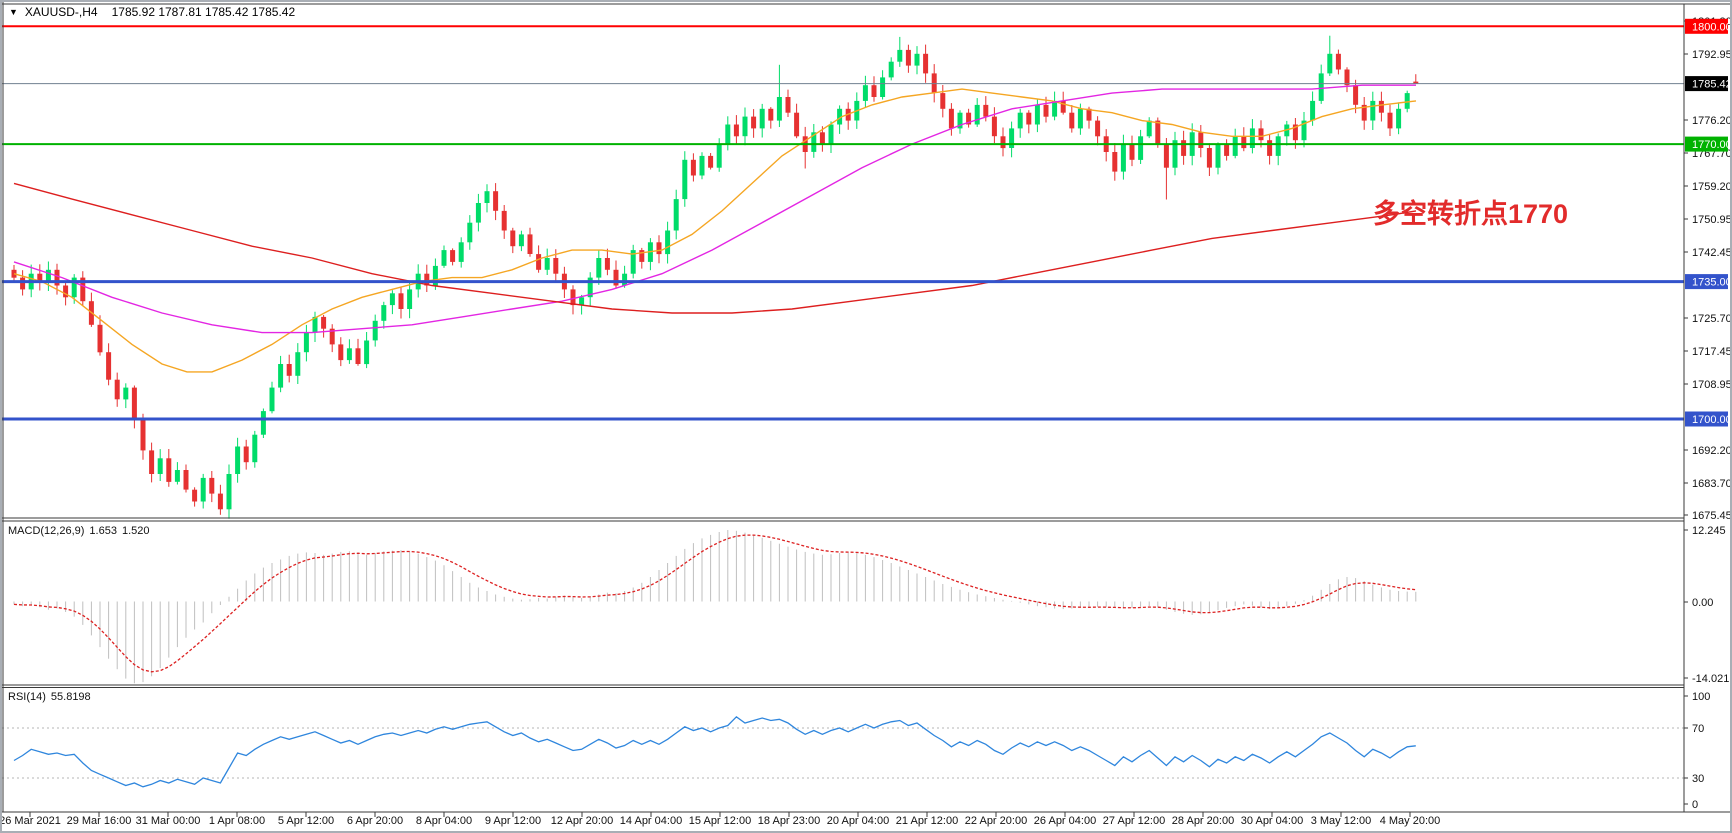 The image size is (1732, 833). Describe the element at coordinates (1410, 821) in the screenshot. I see `svg-text: 4 May 20:00` at that location.